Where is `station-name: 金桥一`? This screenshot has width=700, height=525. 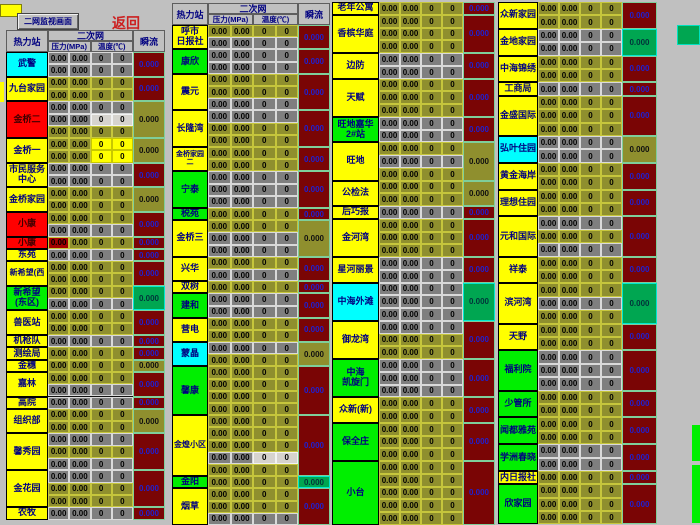
station-name: 金桥一 is located at coordinates (27, 150).